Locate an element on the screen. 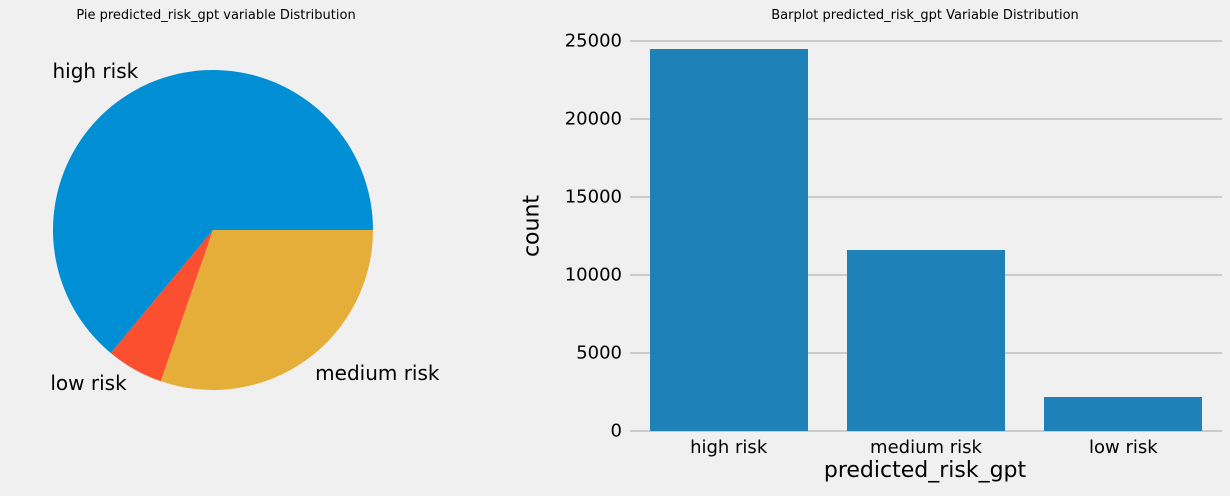 This screenshot has width=1230, height=496. bar-high-risk is located at coordinates (728, 239).